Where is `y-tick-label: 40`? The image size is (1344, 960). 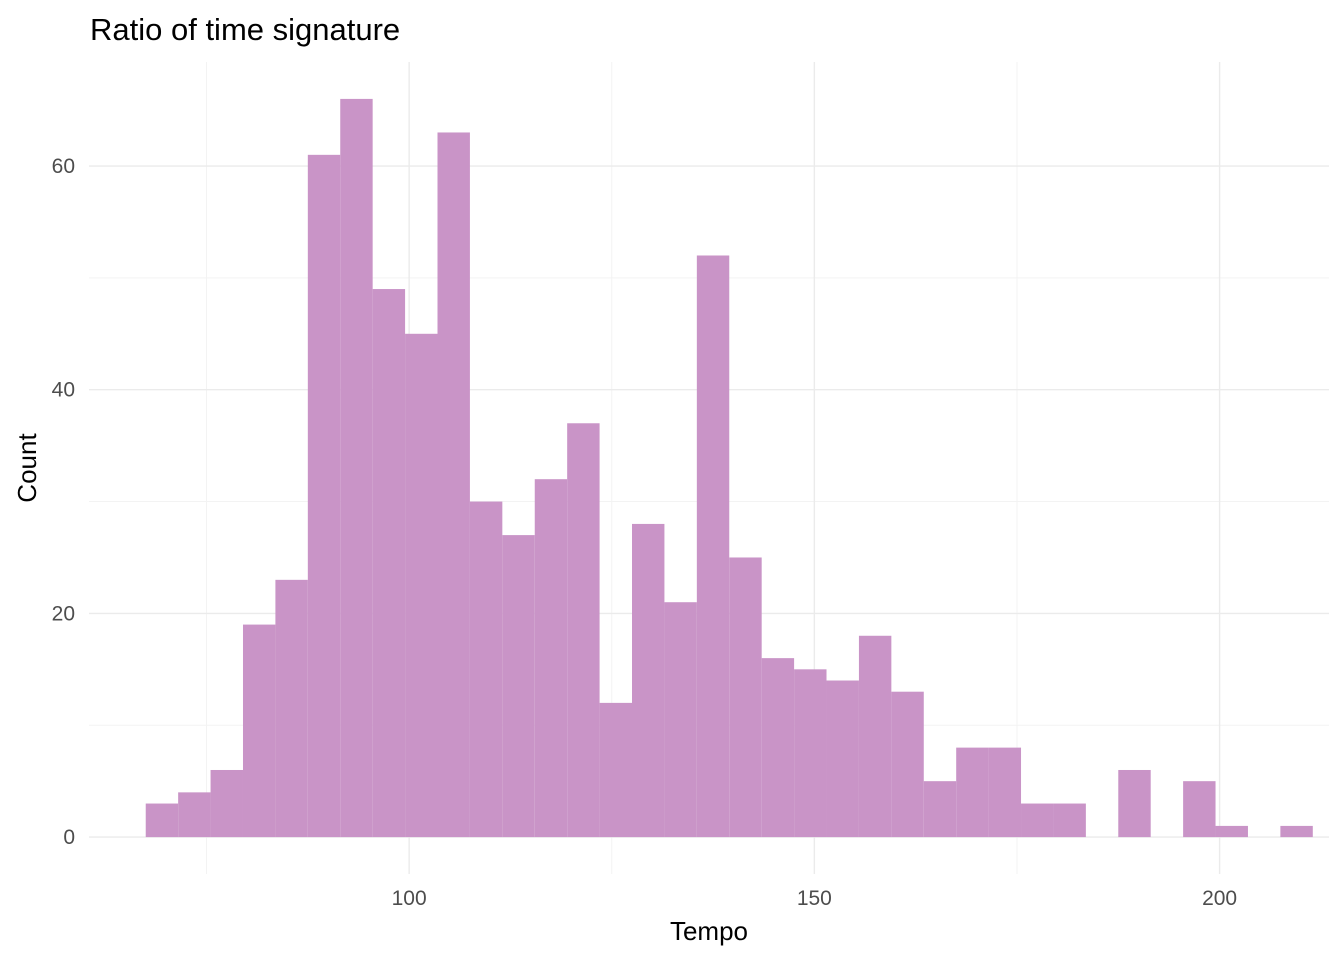
y-tick-label: 40 is located at coordinates (63, 390).